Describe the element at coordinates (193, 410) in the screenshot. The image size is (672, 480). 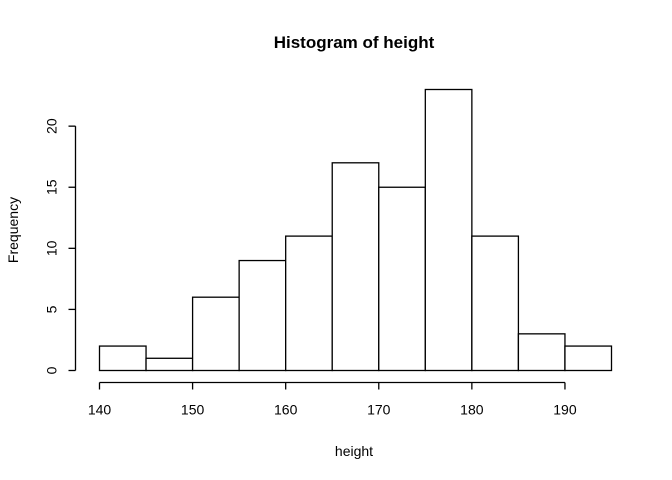
I see `x-tick-label-150: 150` at that location.